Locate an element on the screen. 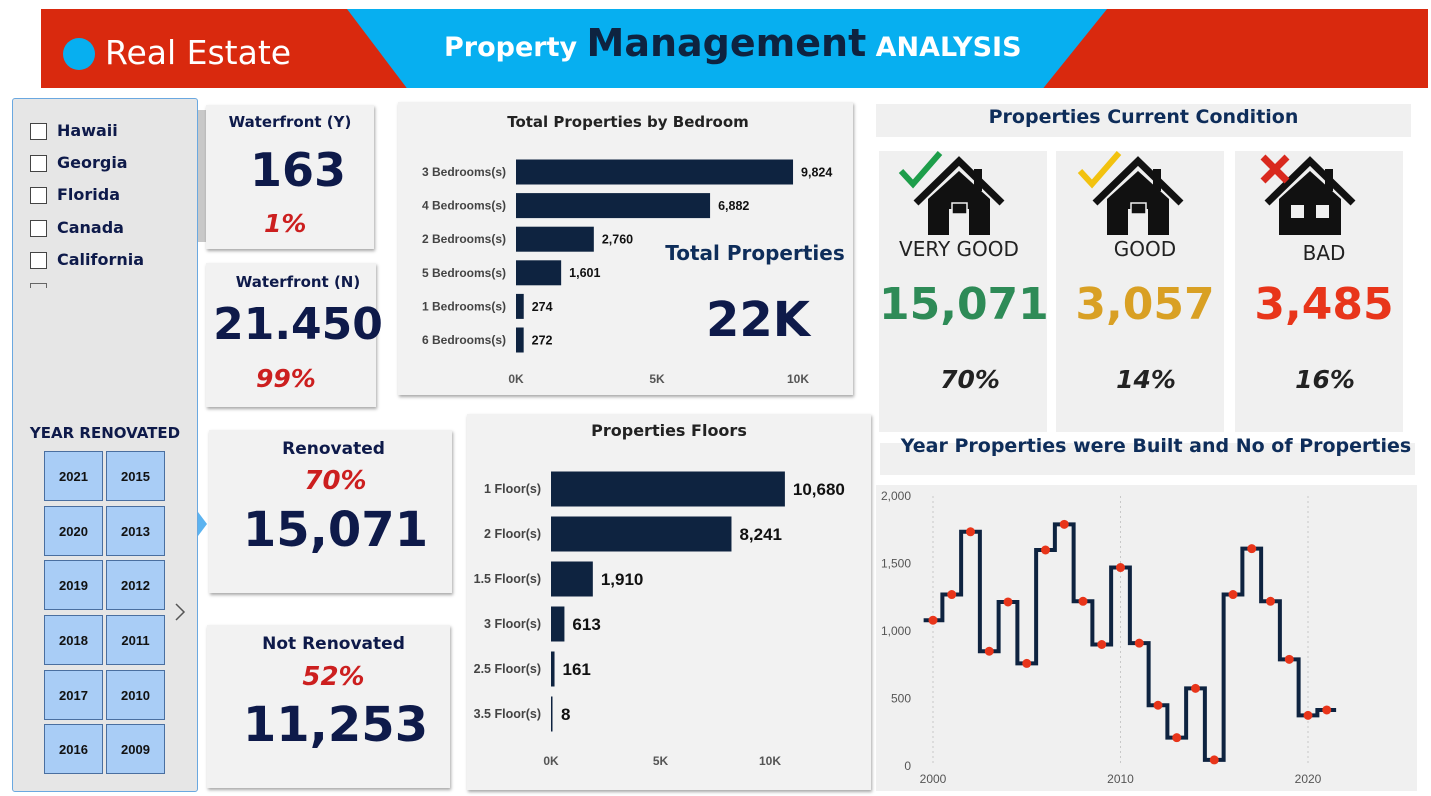  year-built-line-chart: 0 500 1,000 1,500 2,000 2000 2010 2020 is located at coordinates (1109, 637).